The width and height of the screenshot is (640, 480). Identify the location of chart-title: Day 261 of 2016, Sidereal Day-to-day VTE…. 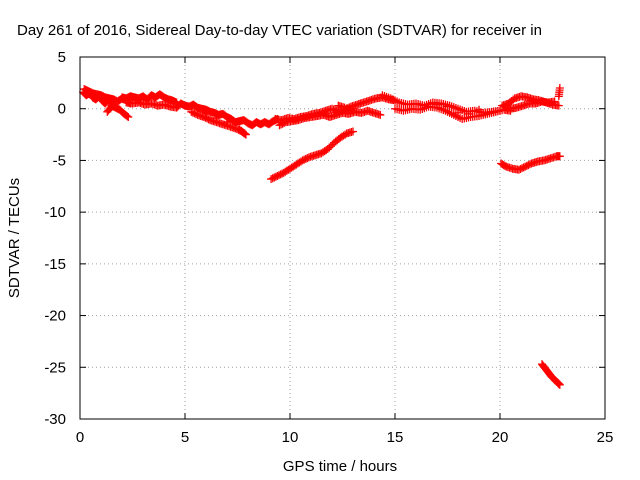
(279, 30).